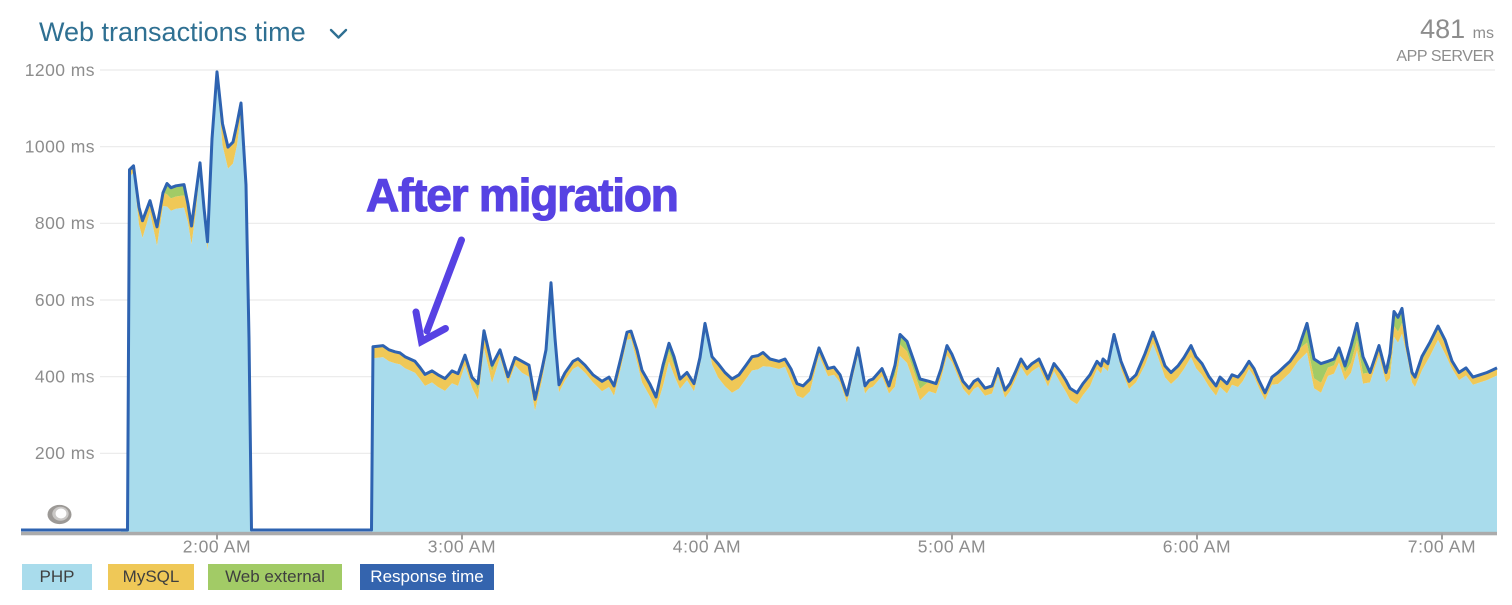  What do you see at coordinates (65, 300) in the screenshot?
I see `svg-text: 600 ms` at bounding box center [65, 300].